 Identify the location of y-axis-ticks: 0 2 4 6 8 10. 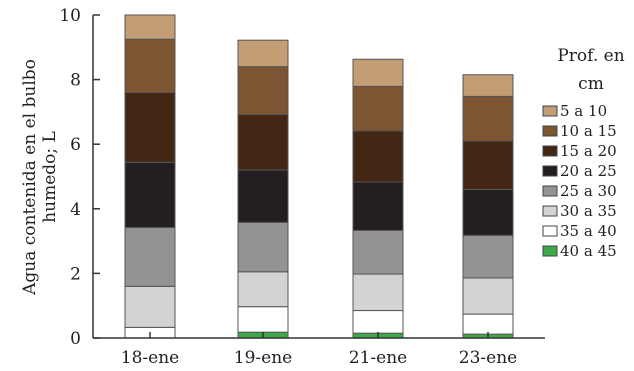
(79, 177).